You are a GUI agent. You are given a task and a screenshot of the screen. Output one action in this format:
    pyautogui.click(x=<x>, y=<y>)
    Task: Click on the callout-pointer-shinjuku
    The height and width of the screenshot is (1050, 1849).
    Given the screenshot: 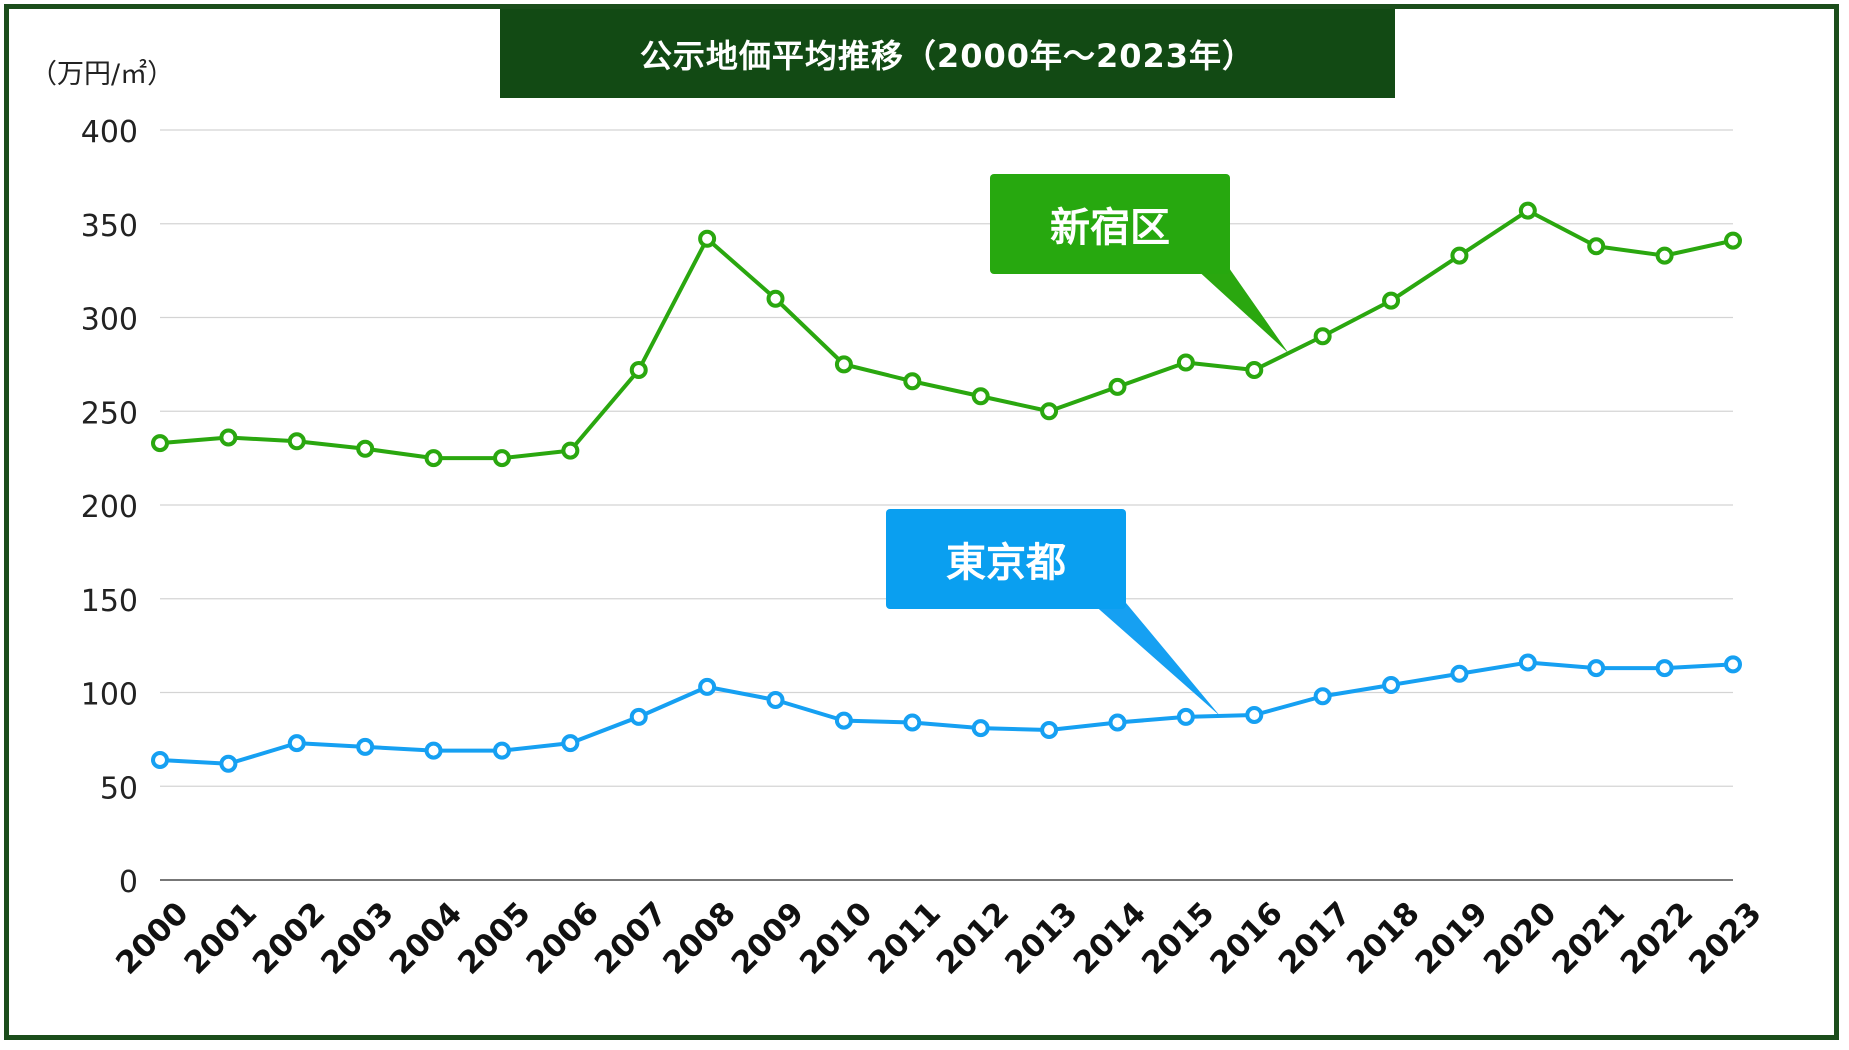 What is the action you would take?
    pyautogui.click(x=1242, y=311)
    